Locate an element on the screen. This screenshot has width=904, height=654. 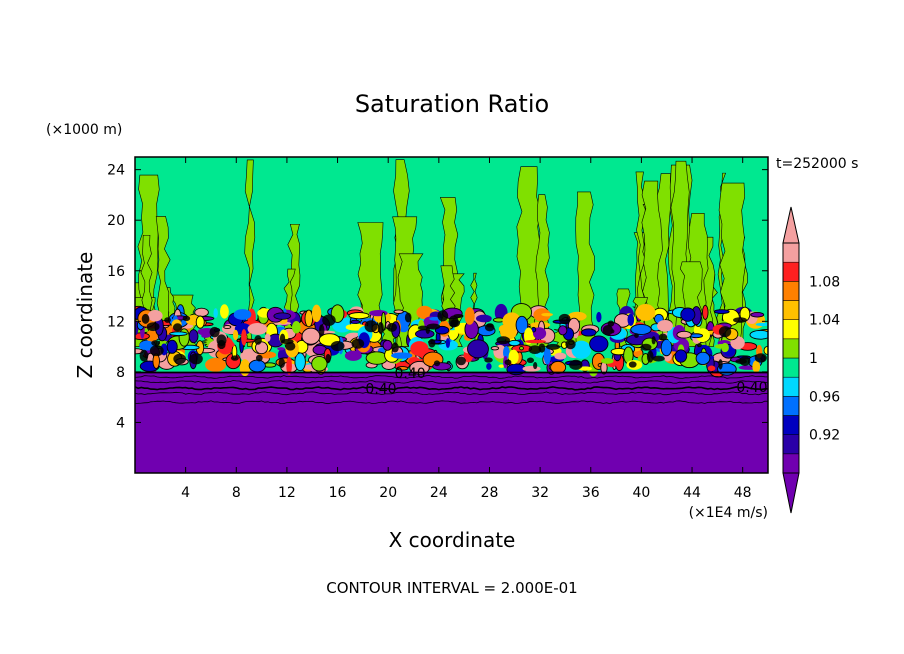
colorbar-tick-label: 1.08 is located at coordinates (824, 282).